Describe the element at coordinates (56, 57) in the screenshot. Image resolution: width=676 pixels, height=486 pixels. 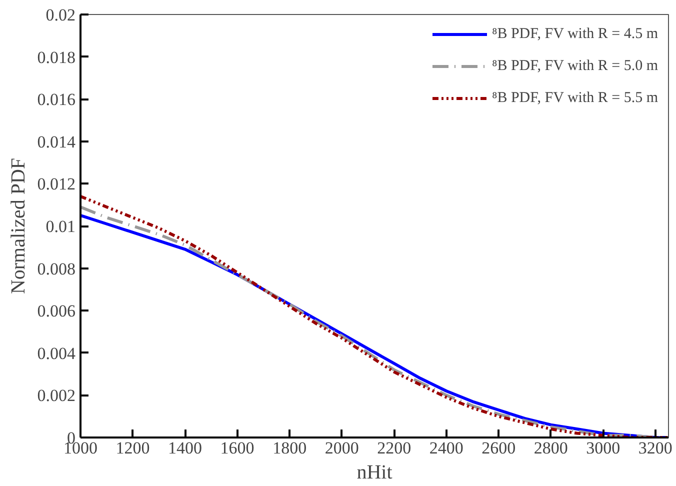
I see `y-tick-label: 0.018` at that location.